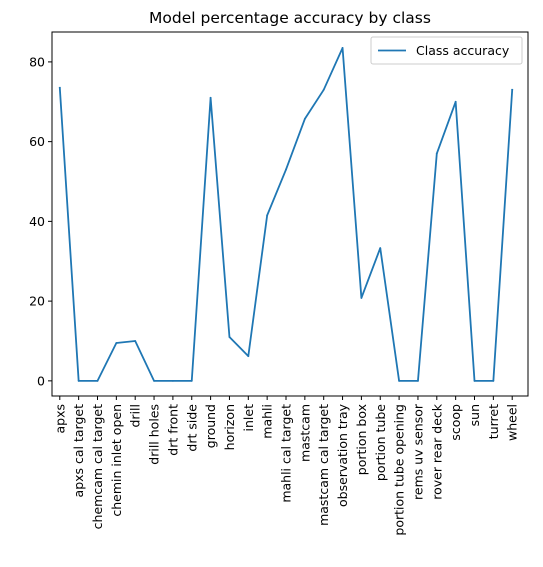  Describe the element at coordinates (342, 455) in the screenshot. I see `x-tick-label: observation tray` at that location.